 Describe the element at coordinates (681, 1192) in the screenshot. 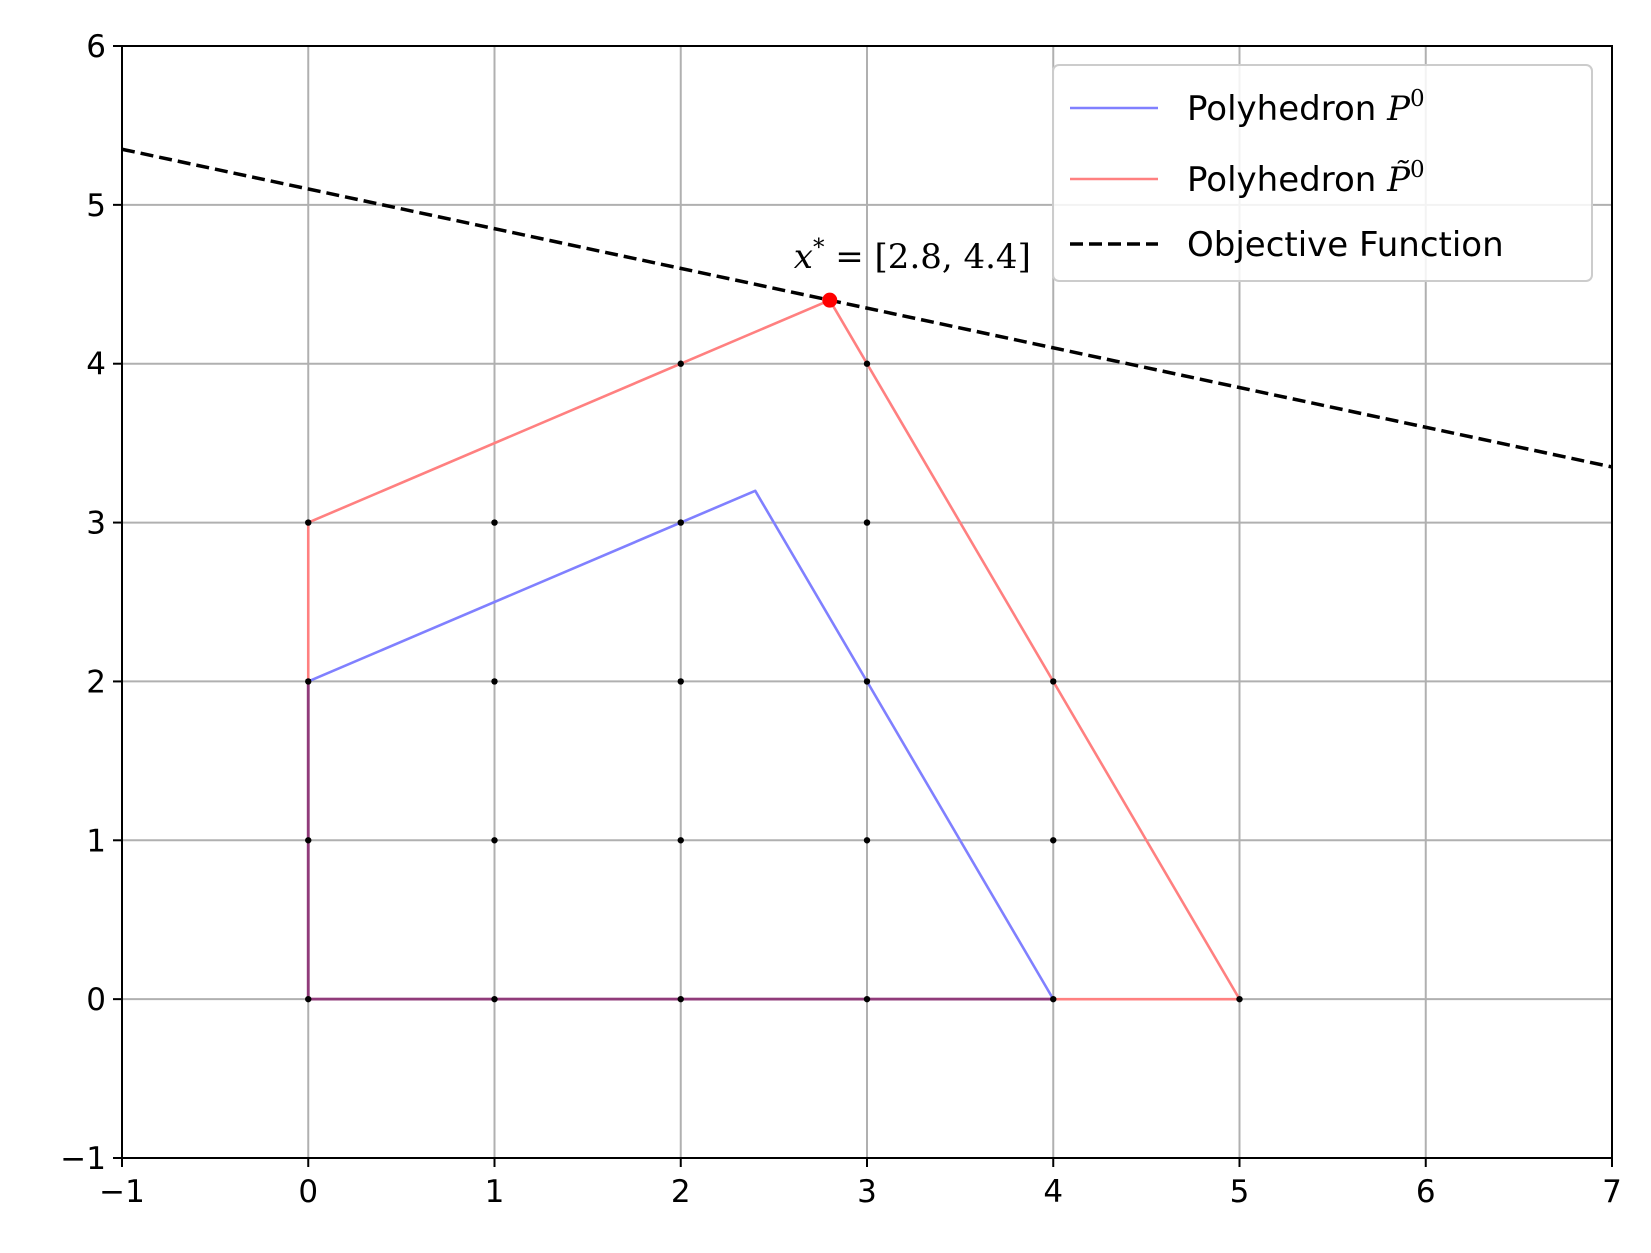

I see `x-tick-label: 2` at that location.